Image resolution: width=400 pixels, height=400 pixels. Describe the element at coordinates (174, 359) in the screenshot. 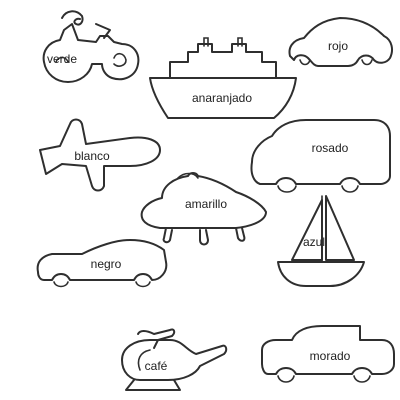

I see `helicopter-icon` at that location.